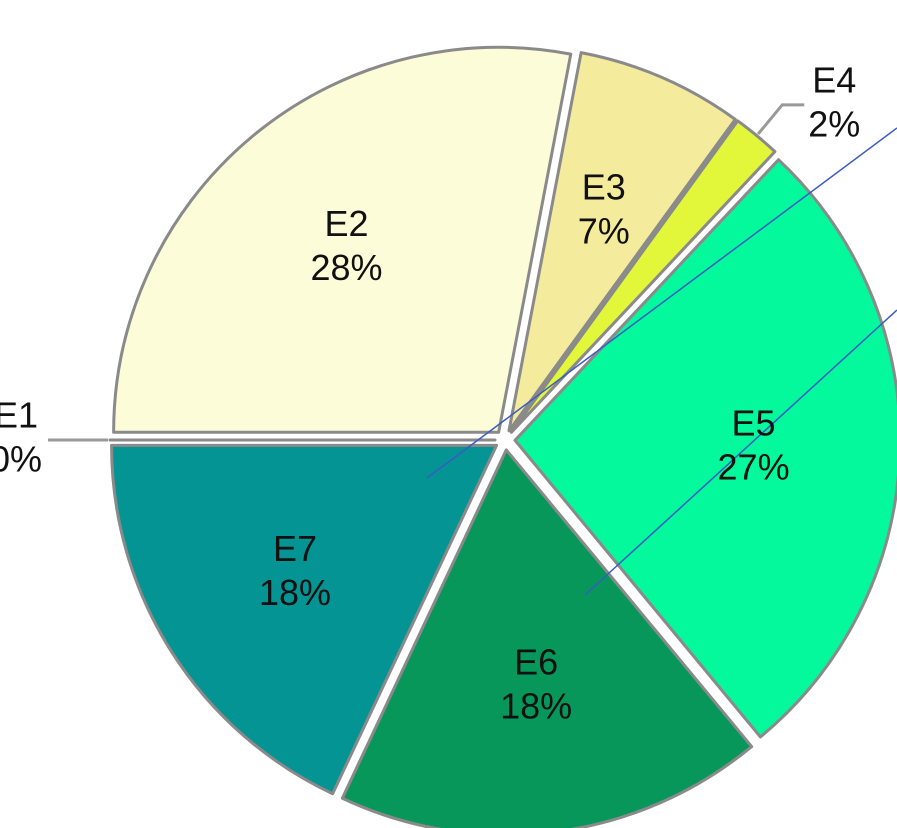 The height and width of the screenshot is (828, 897). Describe the element at coordinates (780, 119) in the screenshot. I see `leader-line` at that location.